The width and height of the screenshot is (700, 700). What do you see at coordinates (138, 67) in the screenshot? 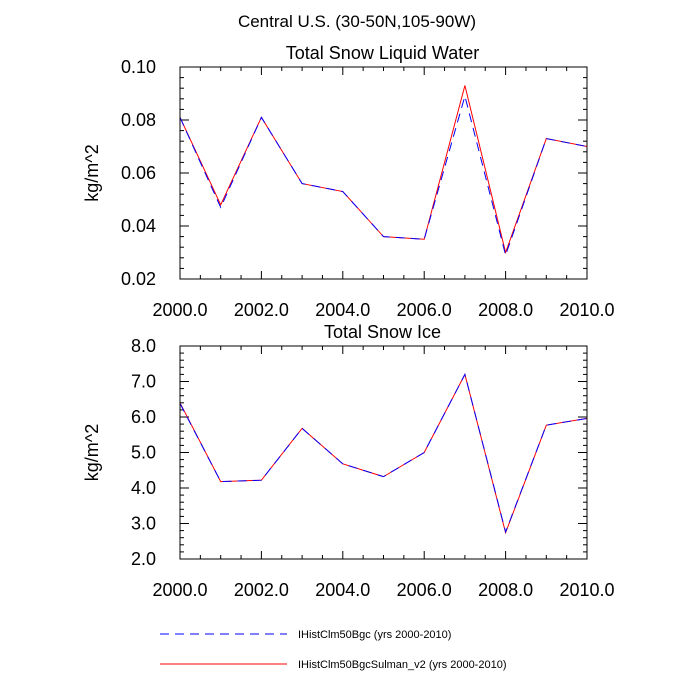
I see `y-tick-label: 0.10` at bounding box center [138, 67].